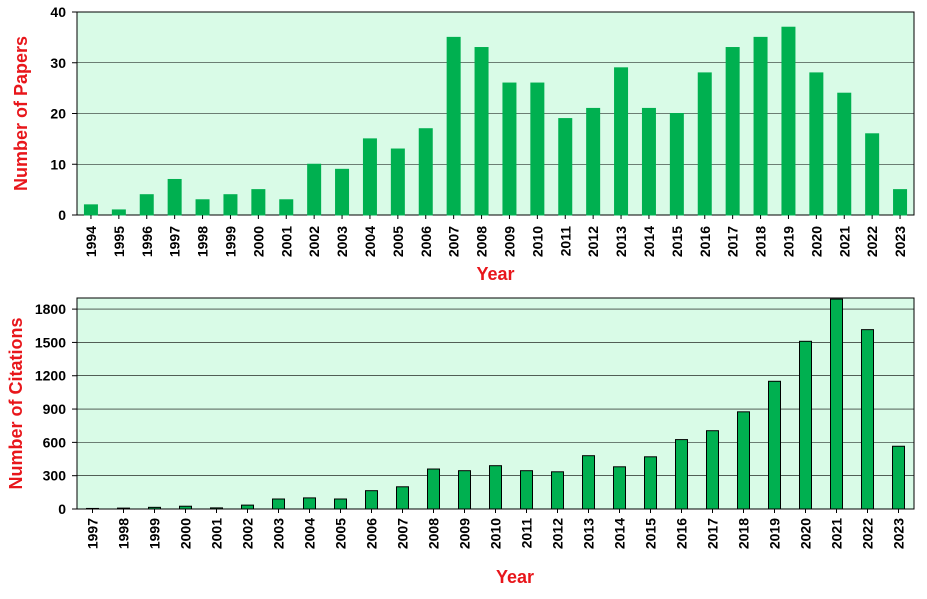  I want to click on papers-bar-2010, so click(537, 149).